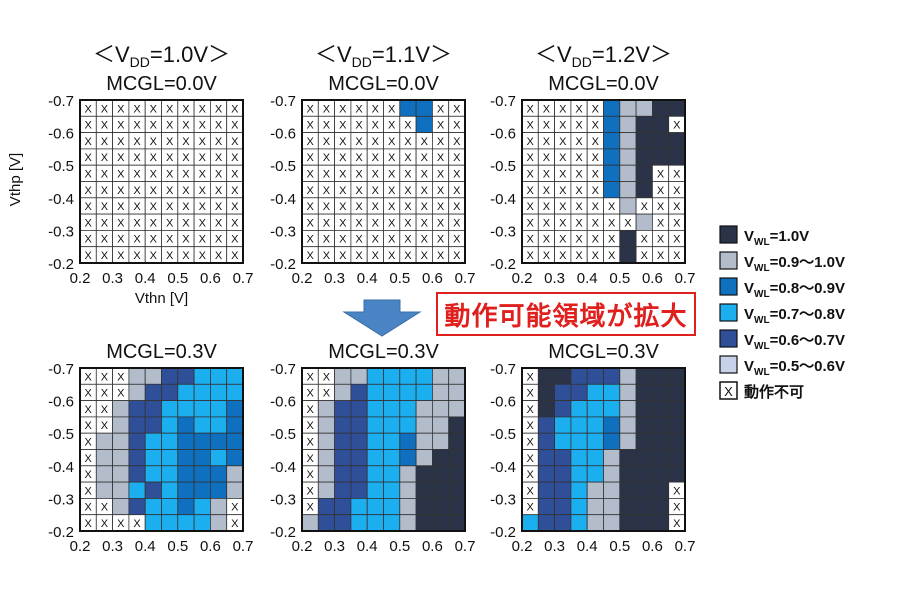 The image size is (900, 600). What do you see at coordinates (61, 434) in the screenshot?
I see `y-tick-label: -0.5` at bounding box center [61, 434].